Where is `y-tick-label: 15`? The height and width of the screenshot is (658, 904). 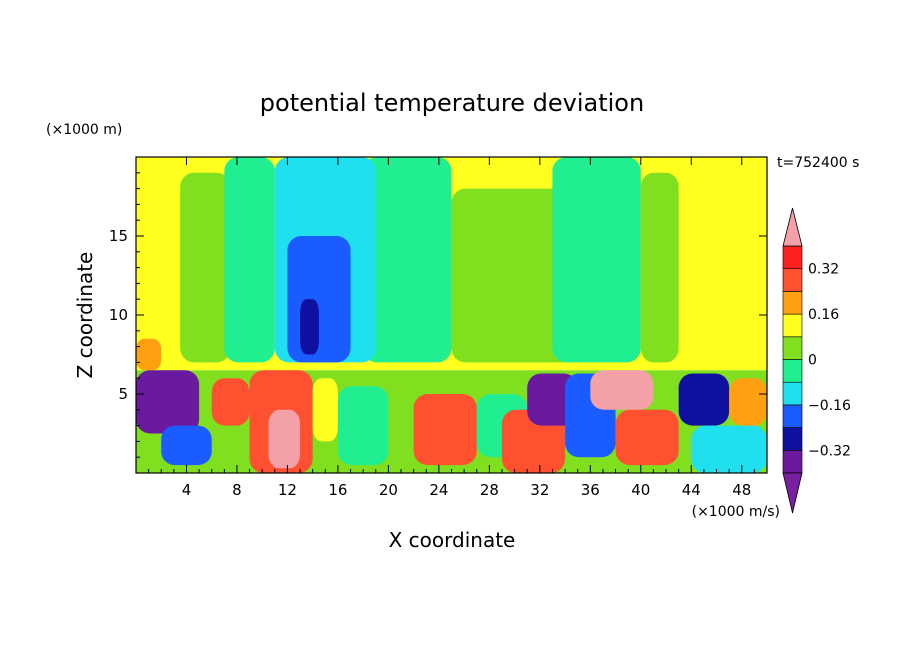
y-tick-label: 15 is located at coordinates (118, 236).